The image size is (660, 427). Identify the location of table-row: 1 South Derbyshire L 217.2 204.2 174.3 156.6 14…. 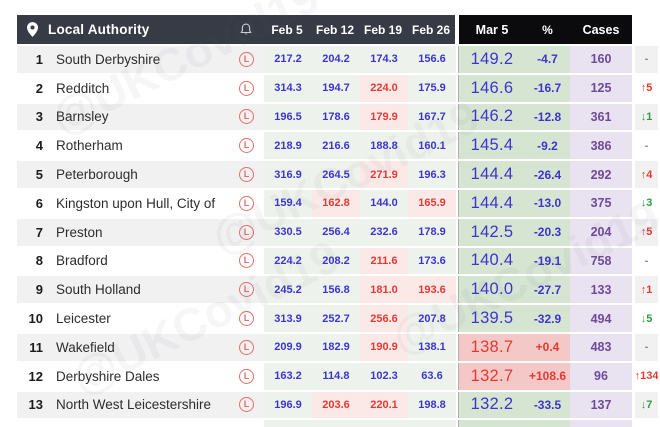
(337, 60).